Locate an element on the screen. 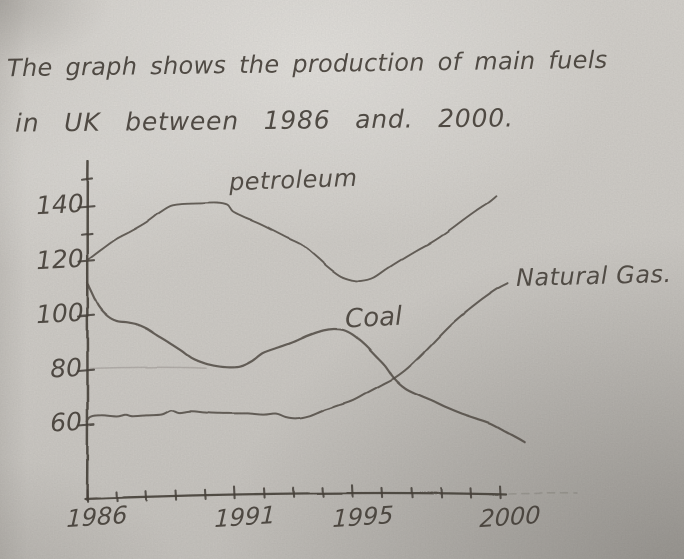  x-tick-1986 is located at coordinates (87, 496).